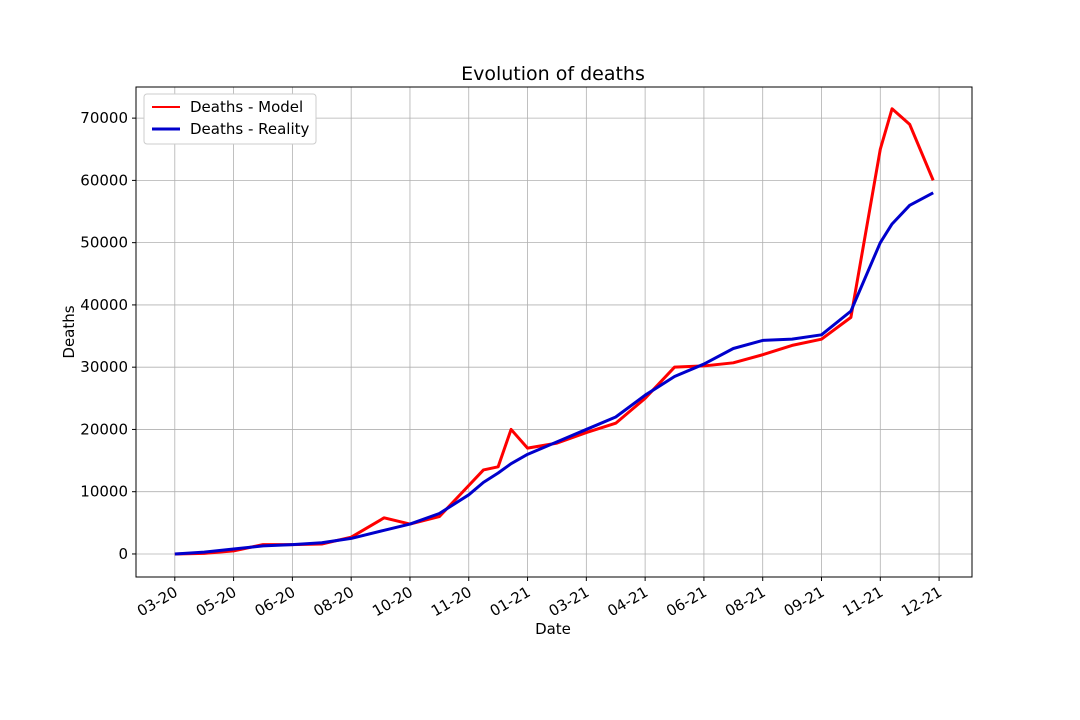 This screenshot has height=720, width=1080. What do you see at coordinates (553, 74) in the screenshot?
I see `chart-title: Evolution of deaths` at bounding box center [553, 74].